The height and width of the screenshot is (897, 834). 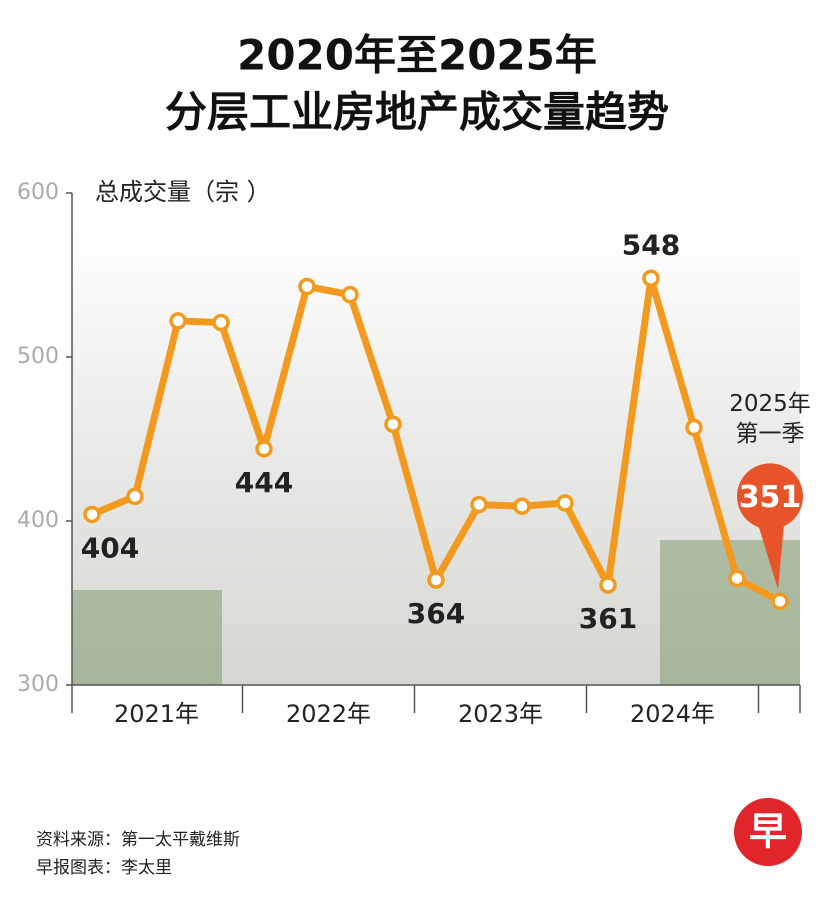 I want to click on data-label: 361, so click(x=608, y=618).